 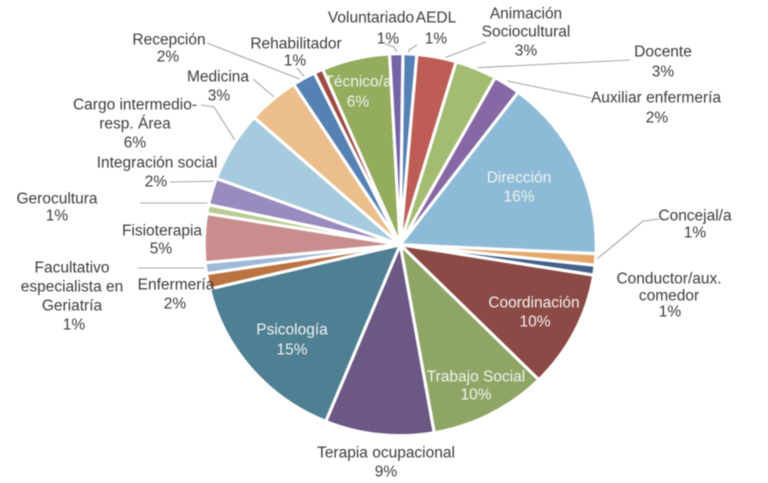 I want to click on svg-text: Sociocultural, so click(x=526, y=32).